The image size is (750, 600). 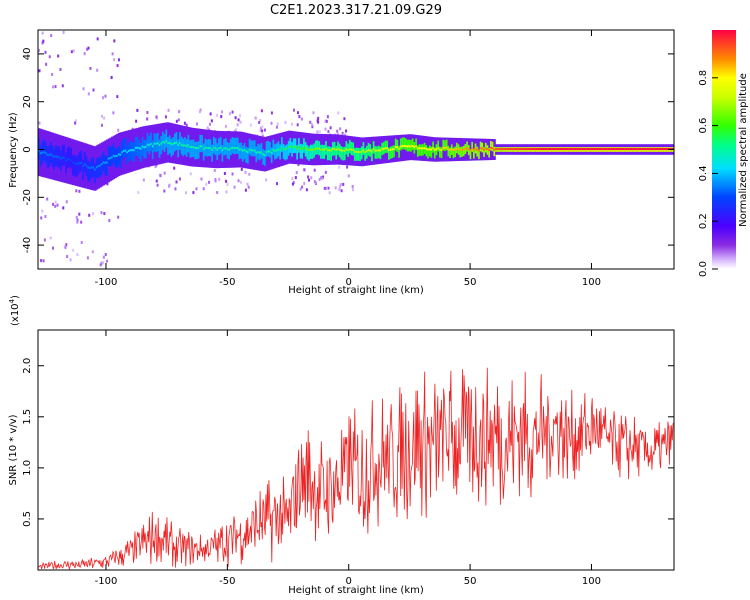 What do you see at coordinates (106, 581) in the screenshot?
I see `snr-x-tick-label: -100` at bounding box center [106, 581].